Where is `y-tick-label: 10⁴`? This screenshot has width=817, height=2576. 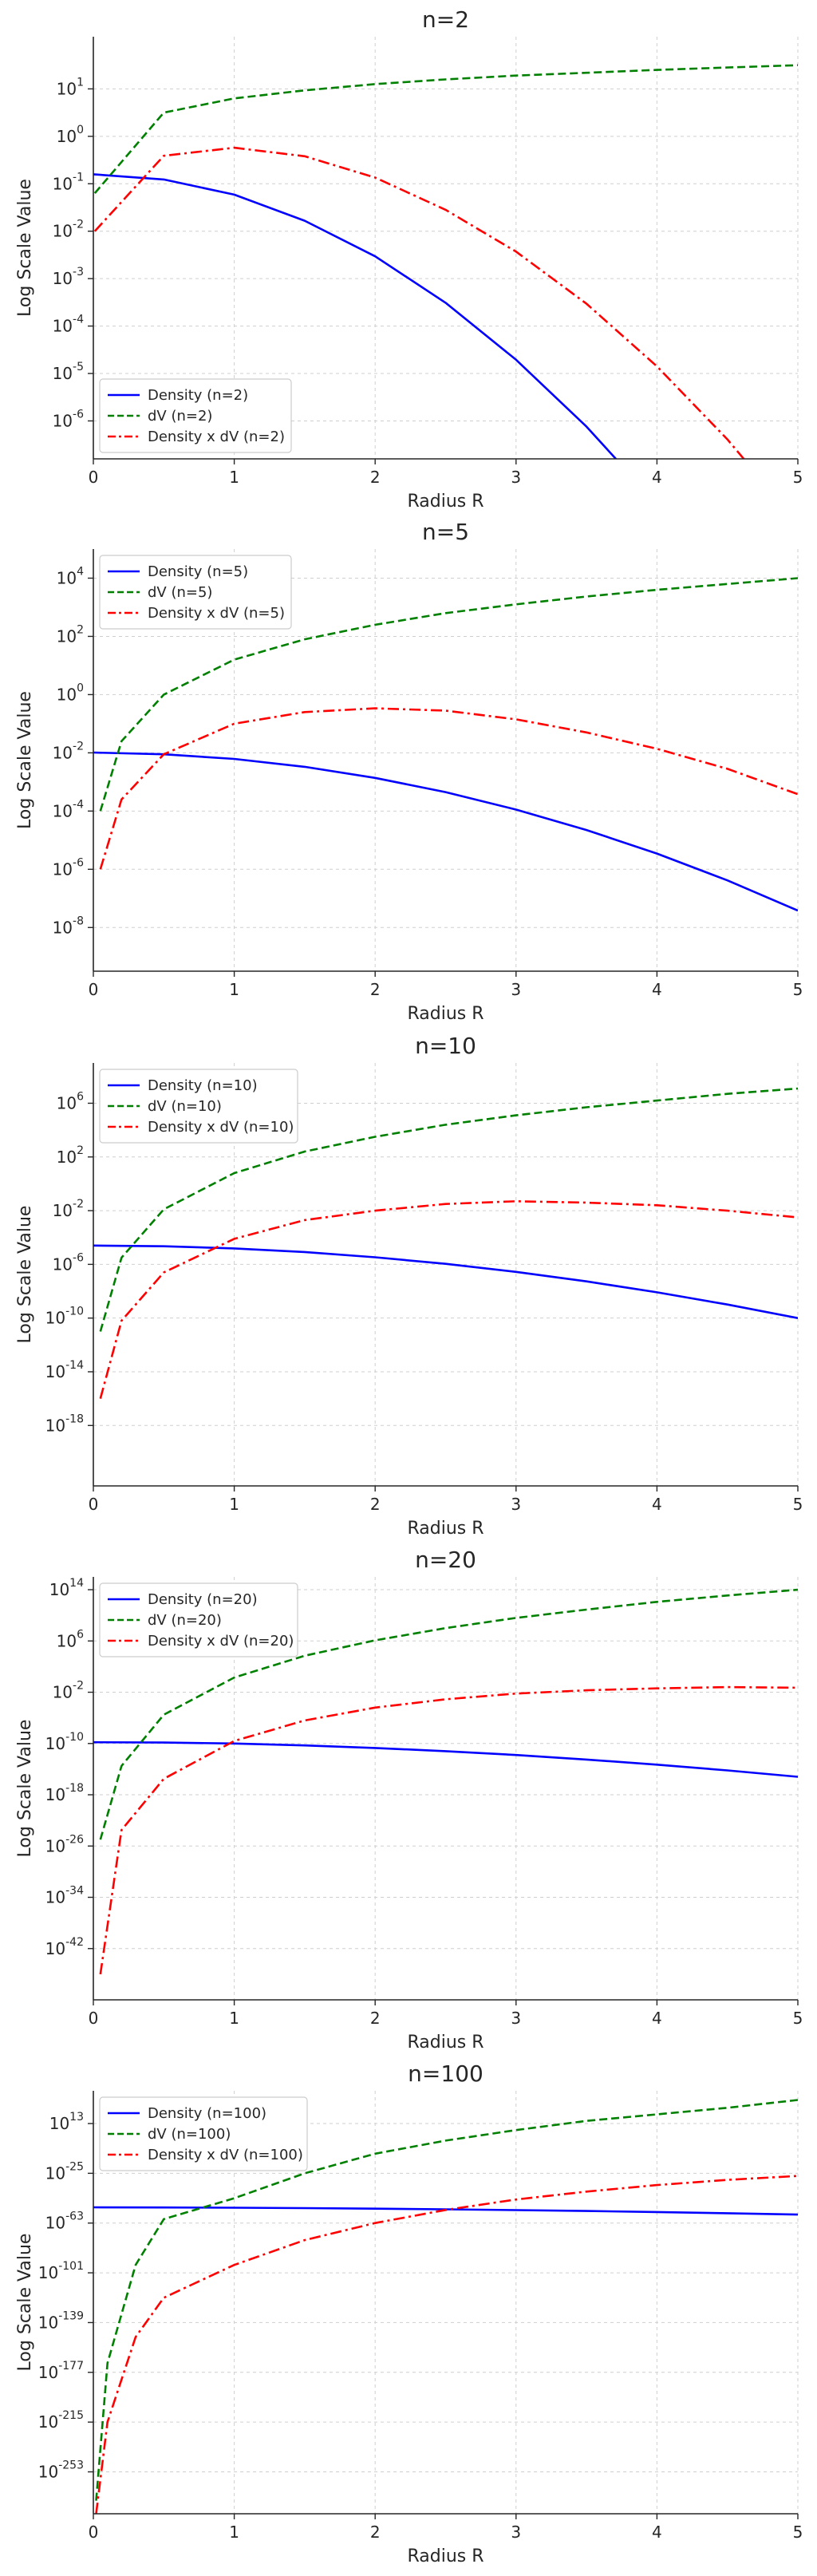
y-tick-label: 10⁴ is located at coordinates (70, 576).